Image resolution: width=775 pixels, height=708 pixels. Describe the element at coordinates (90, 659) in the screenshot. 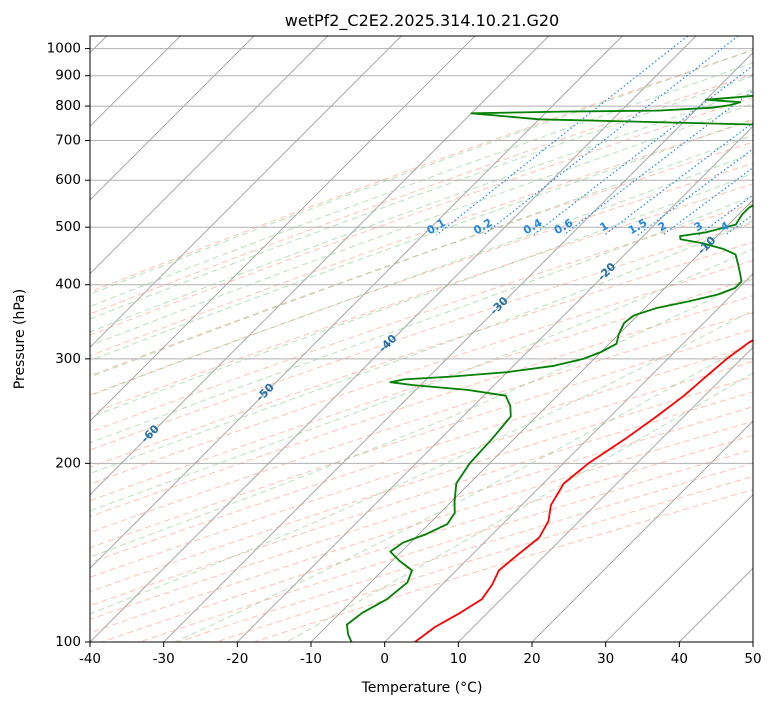

I see `x-tick-label: -40` at that location.